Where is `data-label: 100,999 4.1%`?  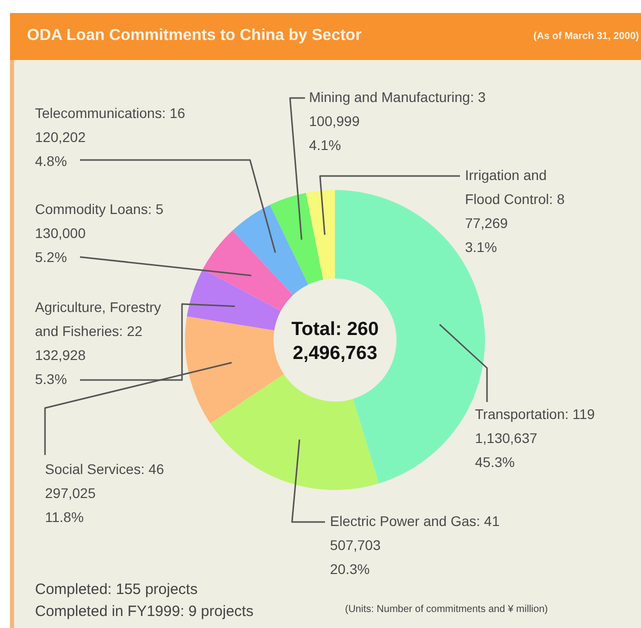
data-label: 100,999 4.1% is located at coordinates (334, 132).